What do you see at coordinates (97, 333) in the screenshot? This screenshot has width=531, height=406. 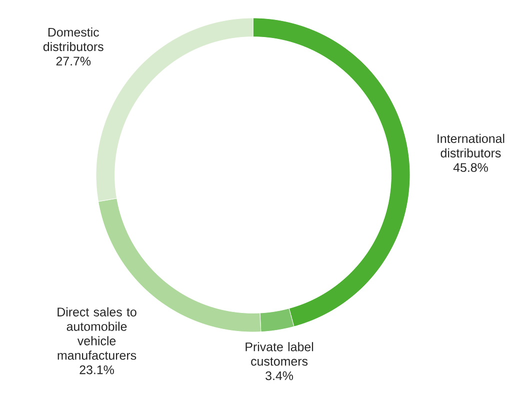 I see `slice-label: Direct sales to automobile vehicle manufacturers` at bounding box center [97, 333].